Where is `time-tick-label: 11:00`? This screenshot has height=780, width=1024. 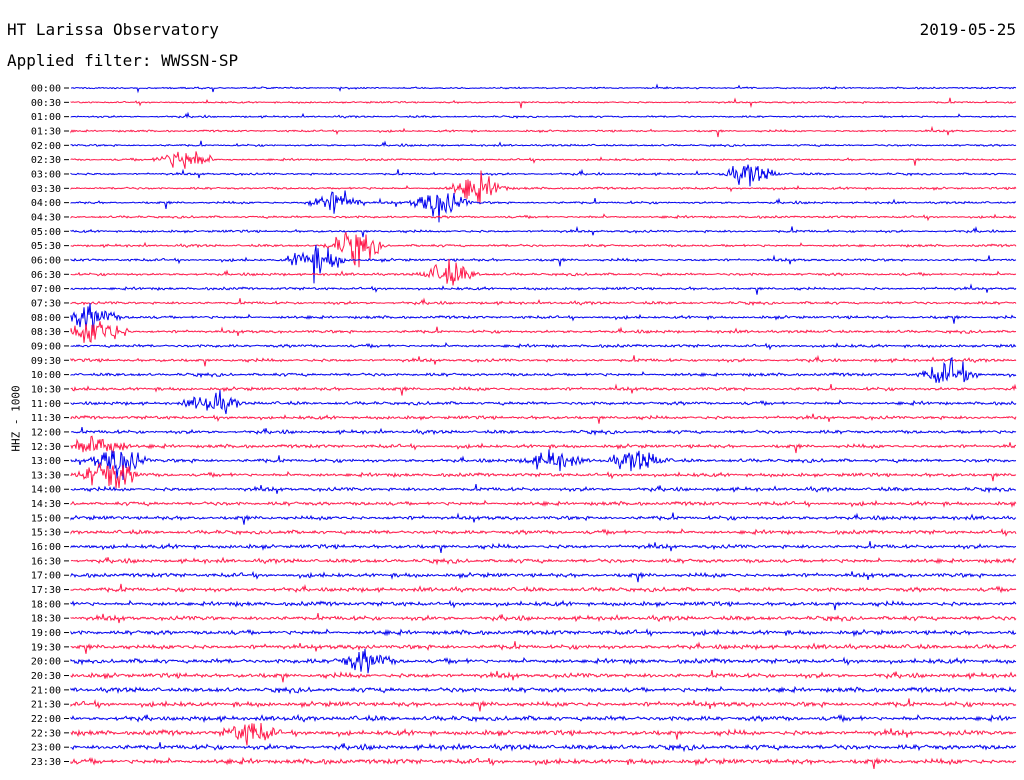
time-tick-label: 11:00 is located at coordinates (46, 404).